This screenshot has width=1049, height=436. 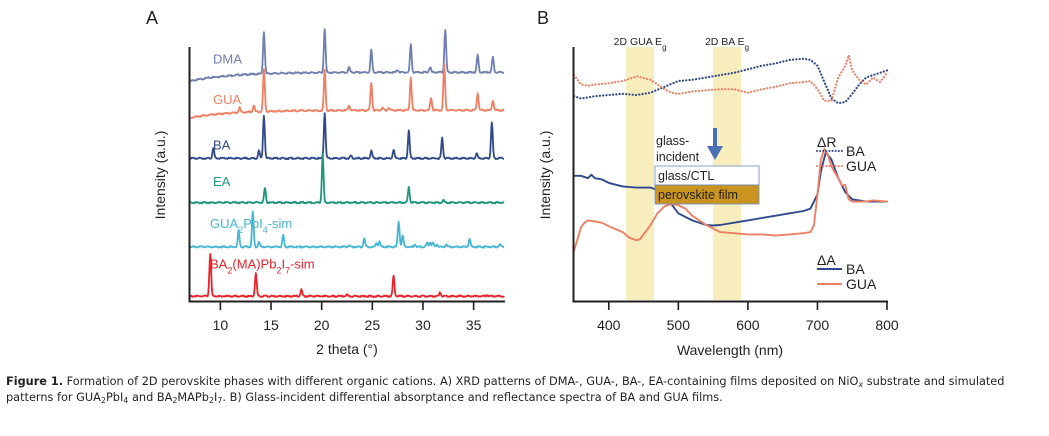 I want to click on series-label: EA, so click(x=222, y=181).